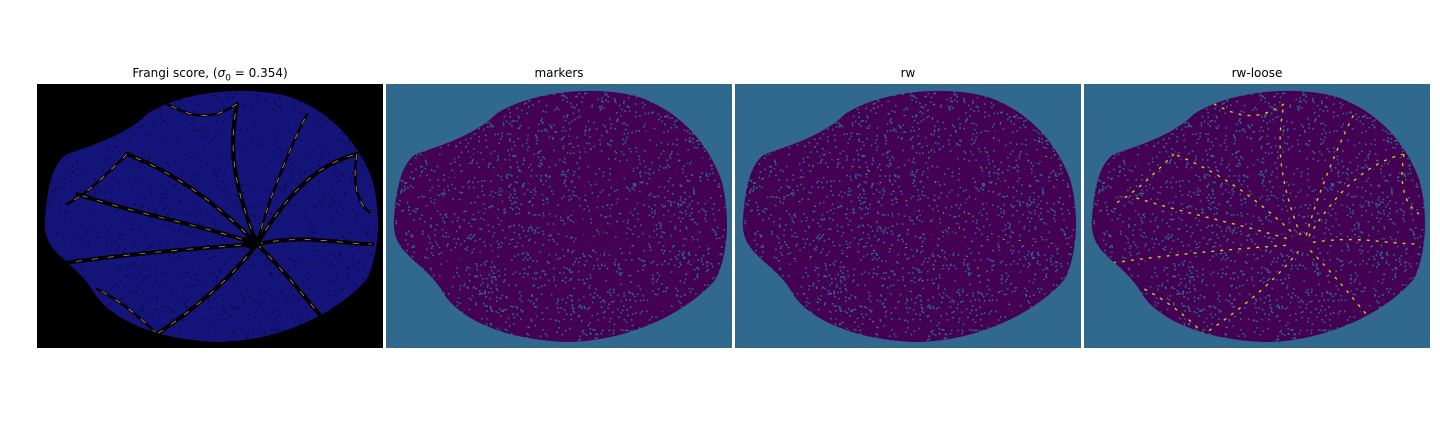 This screenshot has width=1440, height=432. I want to click on rw-panel-title: rw, so click(908, 73).